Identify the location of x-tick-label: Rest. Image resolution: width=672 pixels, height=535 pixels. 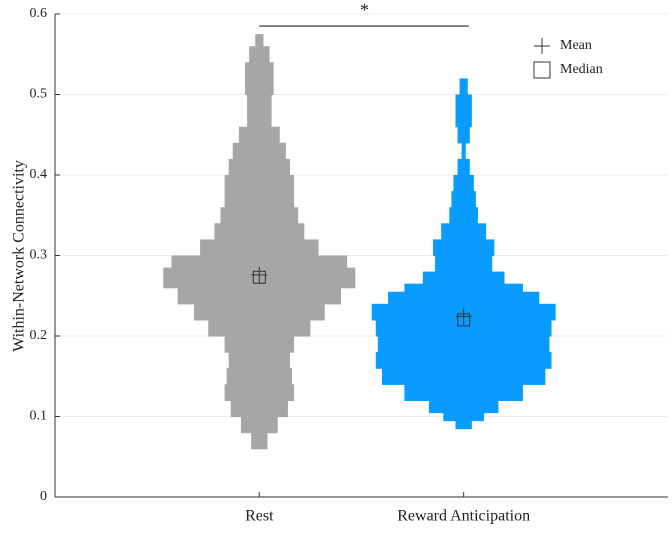
(259, 516).